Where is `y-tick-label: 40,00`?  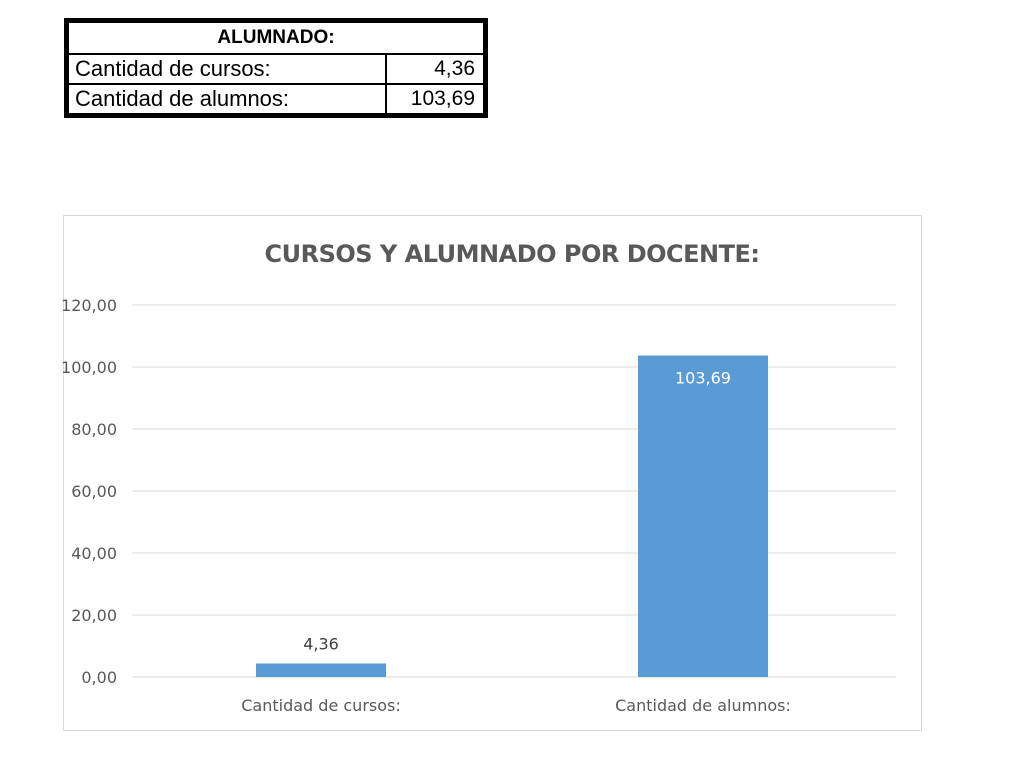
y-tick-label: 40,00 is located at coordinates (94, 553).